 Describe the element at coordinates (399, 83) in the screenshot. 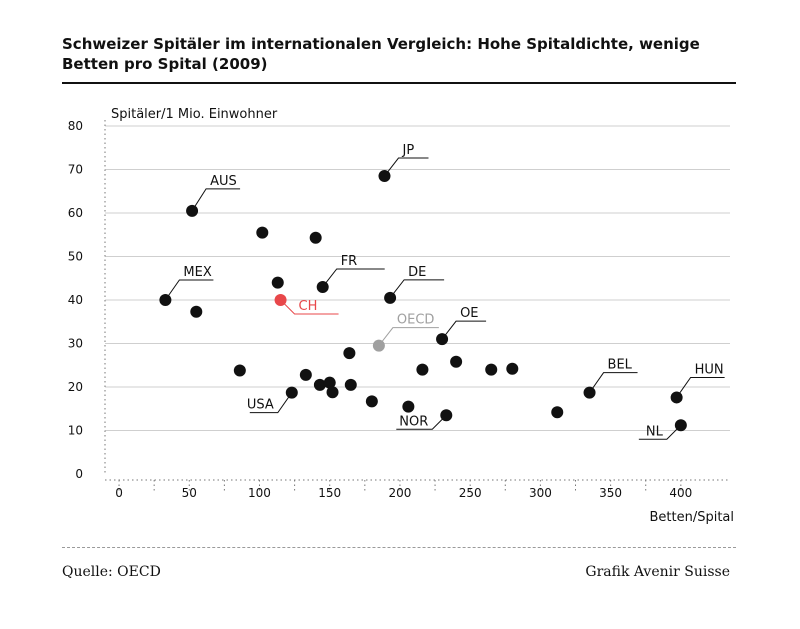

I see `title-divider` at that location.